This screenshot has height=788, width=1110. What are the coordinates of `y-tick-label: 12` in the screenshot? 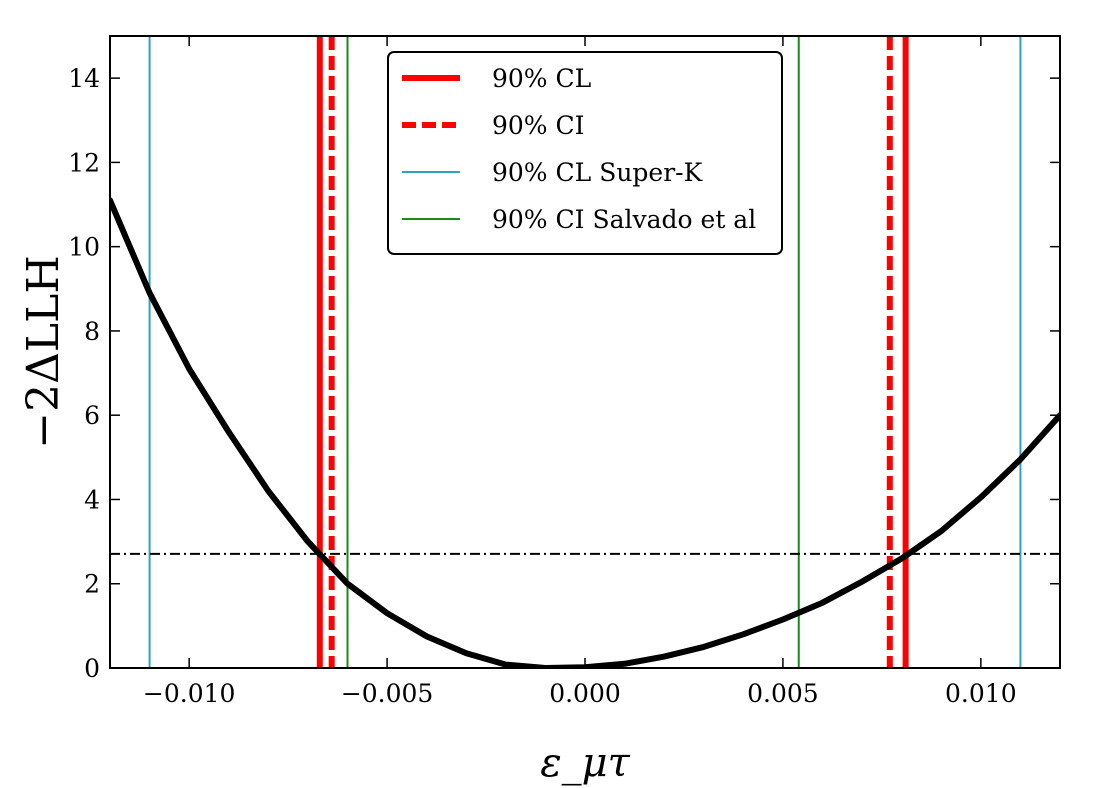 It's located at (84, 162).